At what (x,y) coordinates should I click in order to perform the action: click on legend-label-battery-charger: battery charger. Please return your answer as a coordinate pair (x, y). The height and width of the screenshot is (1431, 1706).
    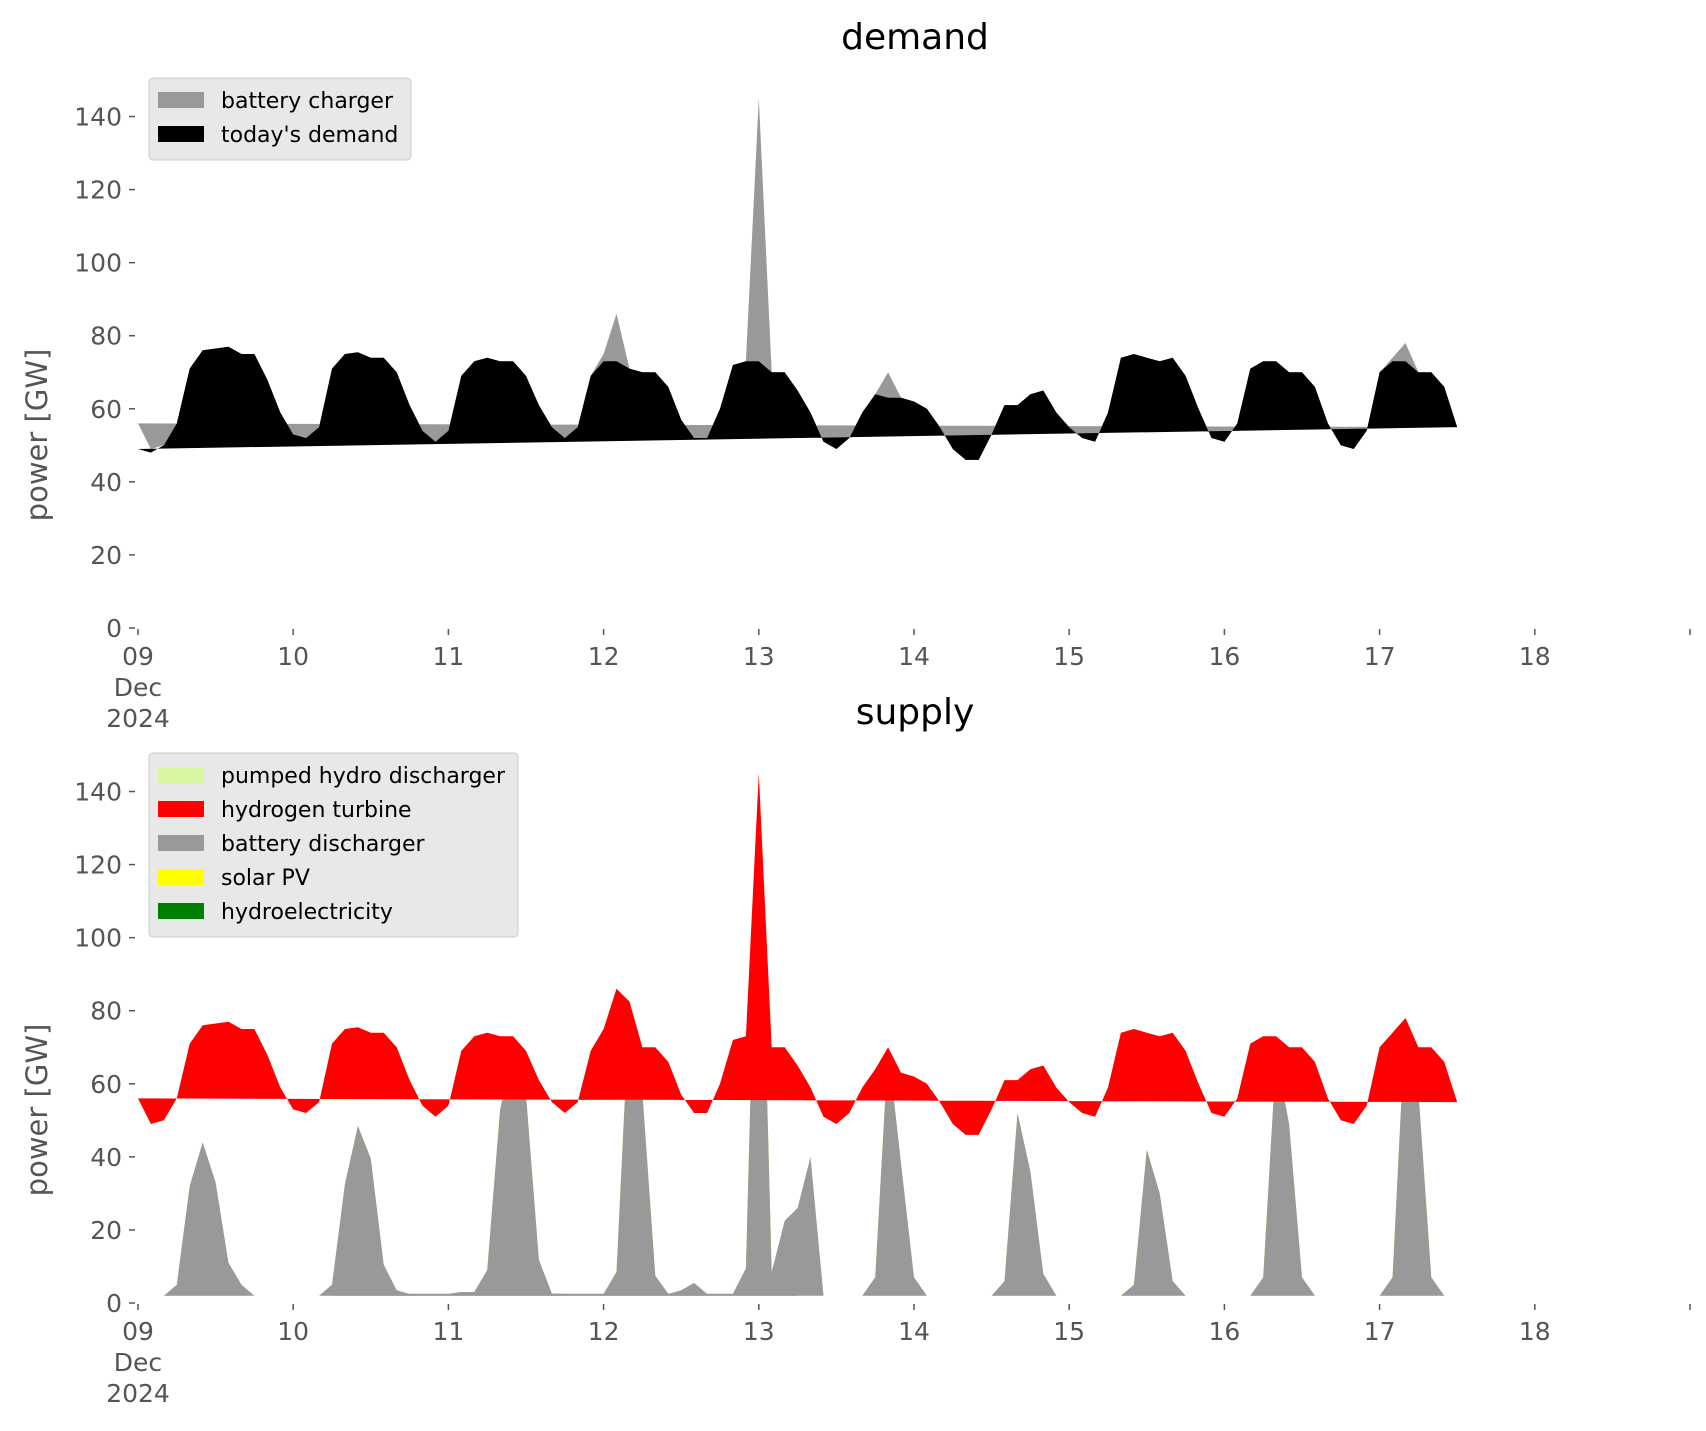
    Looking at the image, I should click on (307, 101).